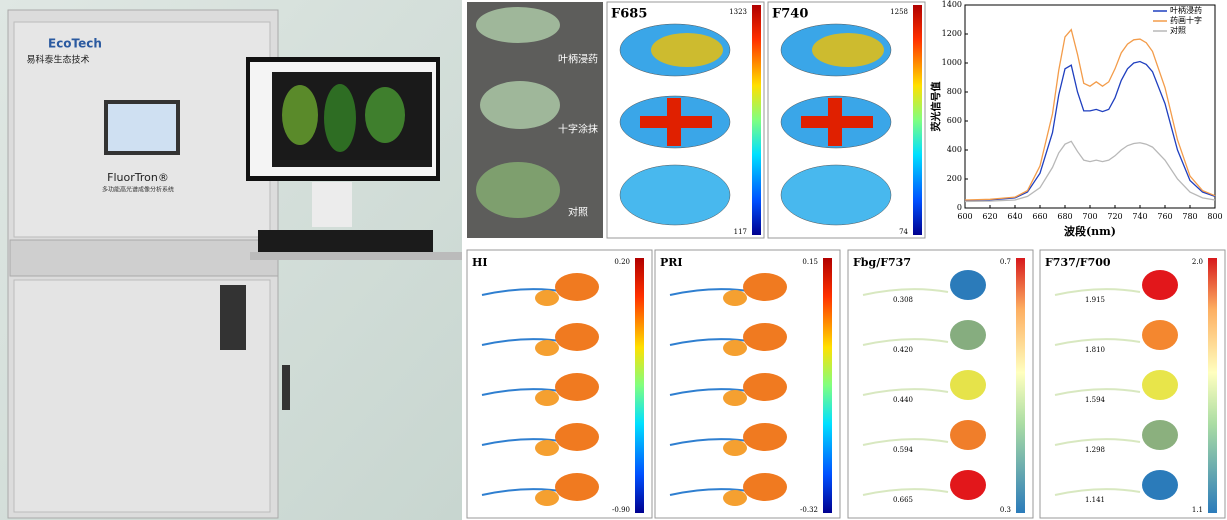 Image resolution: width=1227 pixels, height=520 pixels. Describe the element at coordinates (964, 216) in the screenshot. I see `x-tick-label: 600` at that location.